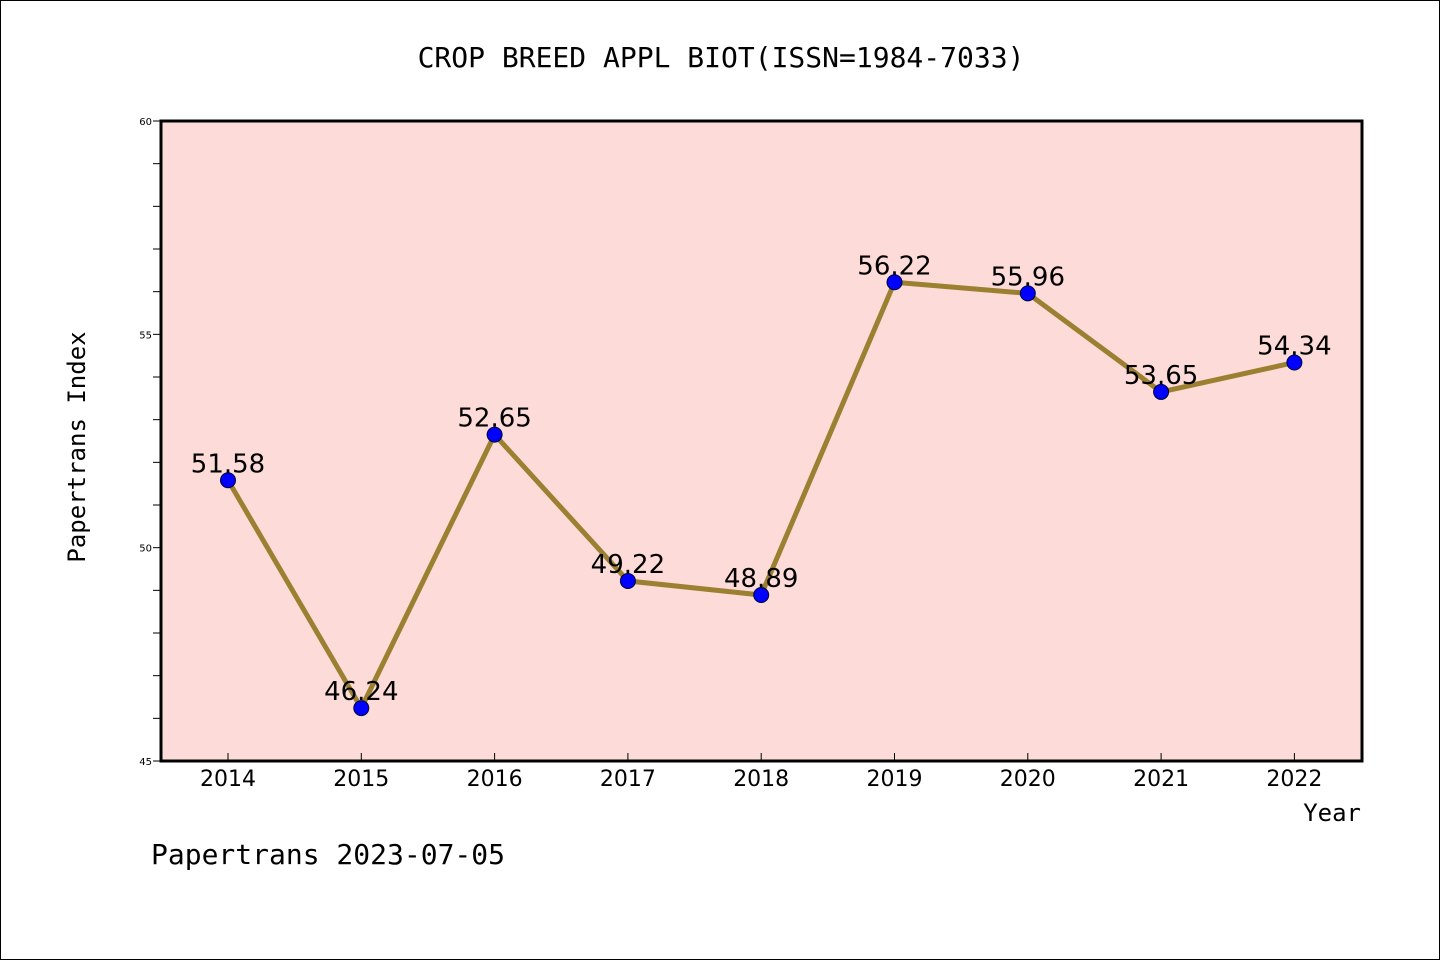  Describe the element at coordinates (228, 779) in the screenshot. I see `x-tick-label: 2014` at that location.